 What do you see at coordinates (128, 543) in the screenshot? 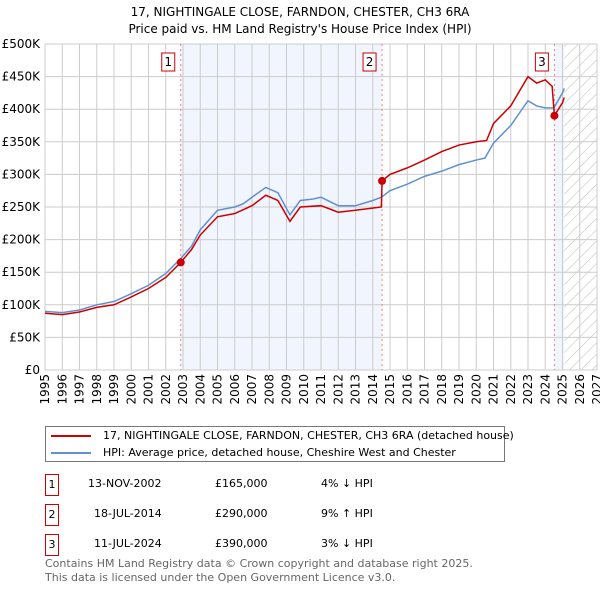
I see `sale-date: 11-JUL-2024` at bounding box center [128, 543].